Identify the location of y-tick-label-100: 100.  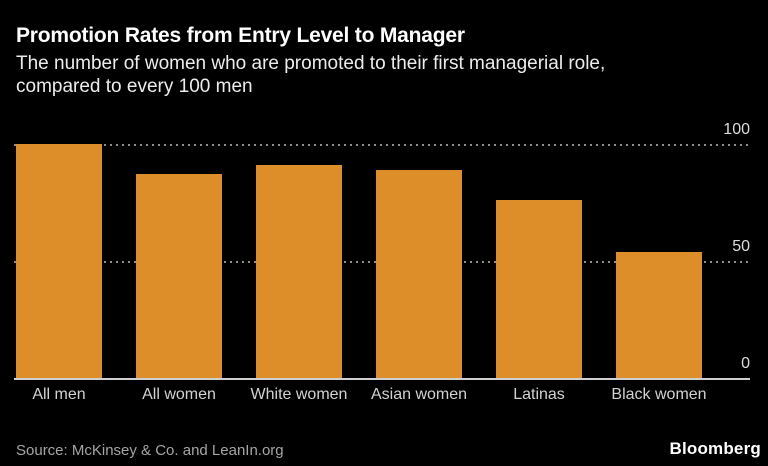
(736, 129).